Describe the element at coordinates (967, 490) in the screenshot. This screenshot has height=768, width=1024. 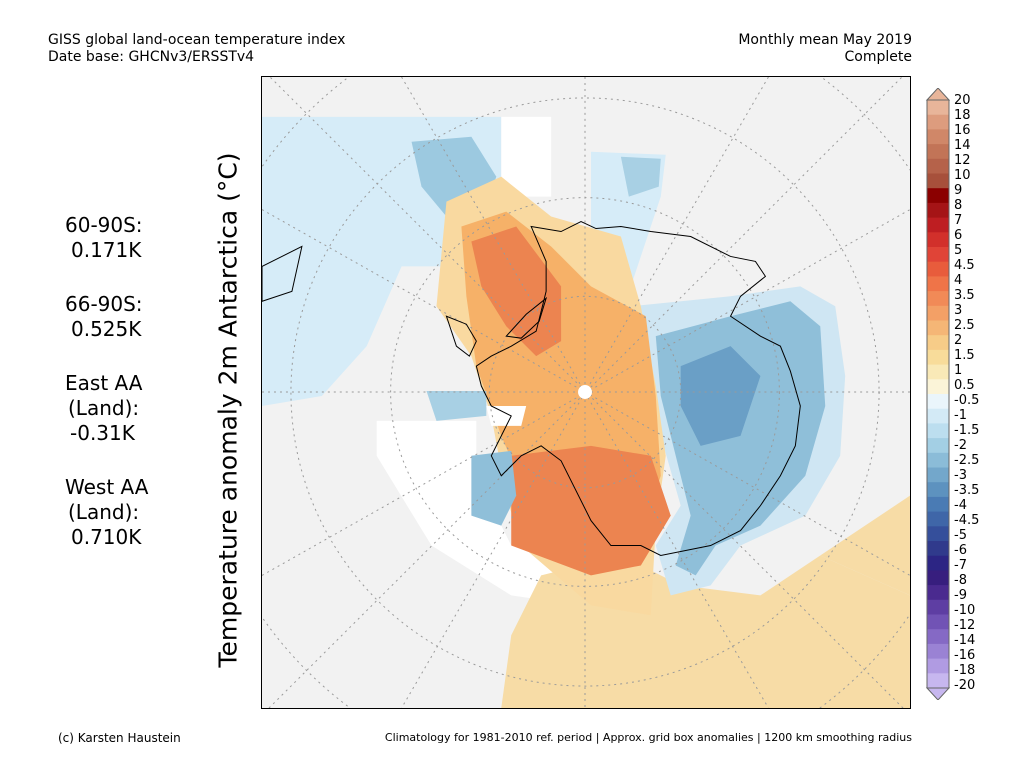
I see `colorbar-tick-label: -3.5` at that location.